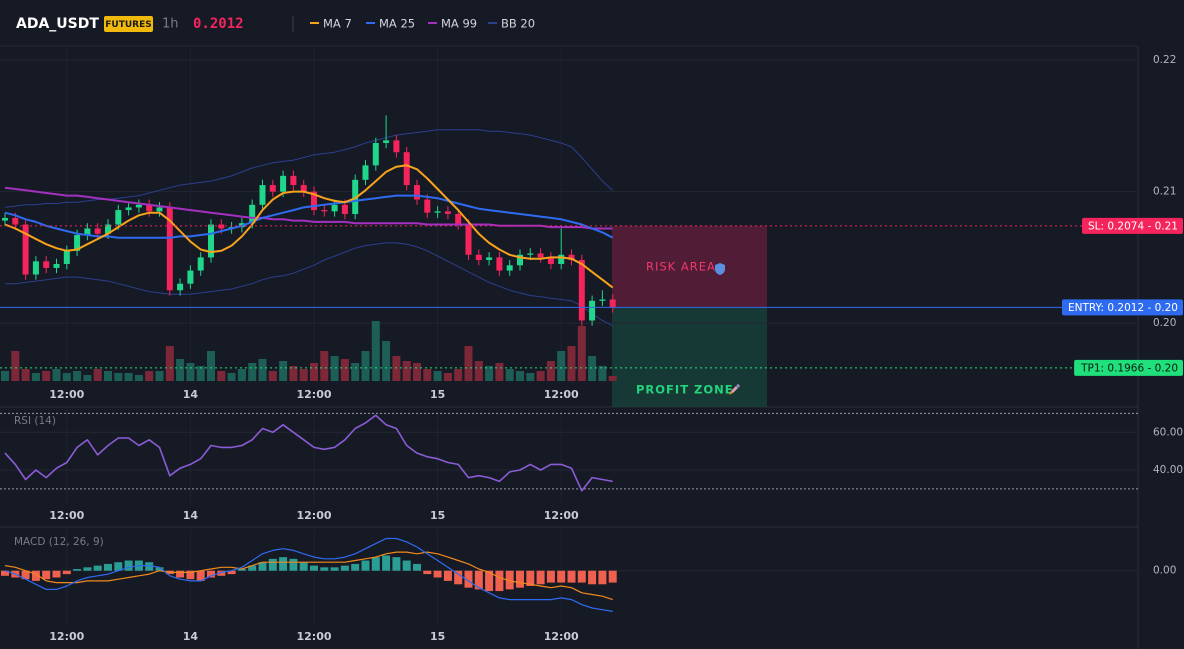  Describe the element at coordinates (128, 25) in the screenshot. I see `badge: FUTURES` at that location.